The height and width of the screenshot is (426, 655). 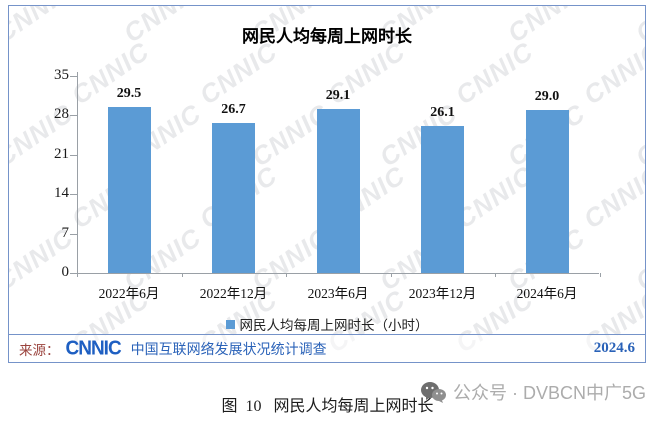 What do you see at coordinates (129, 293) in the screenshot?
I see `x-axis-label: 2022年6月` at bounding box center [129, 293].